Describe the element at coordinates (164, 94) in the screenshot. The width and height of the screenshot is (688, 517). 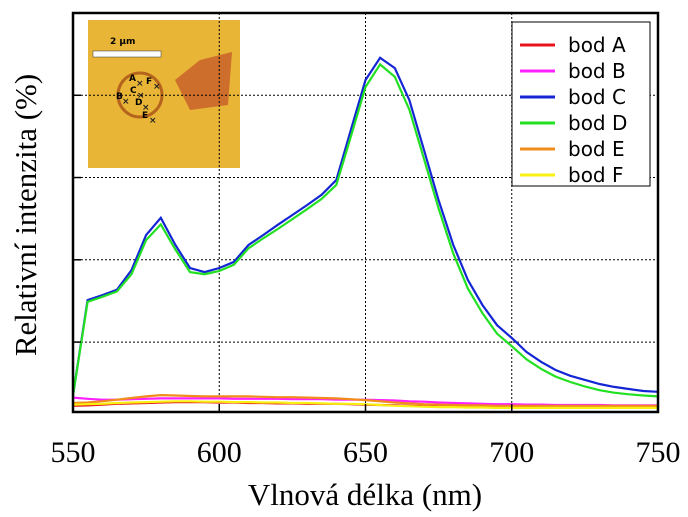
I see `inset: 2 μm A ×B ×C ×D ×E ×F ×` at that location.